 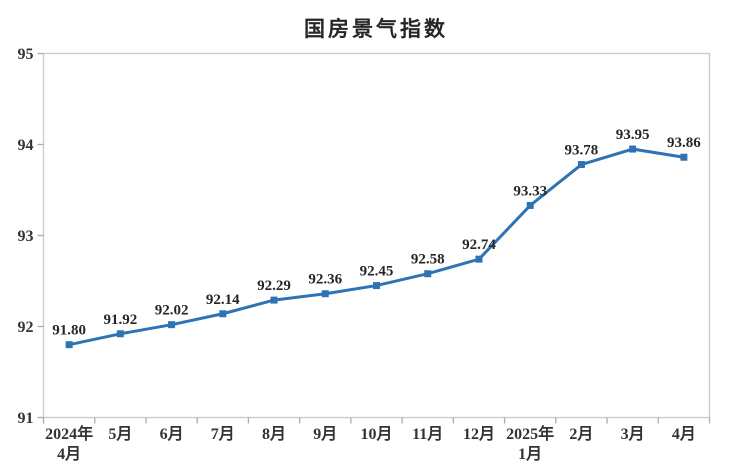 I want to click on x-axis-label: 7月, so click(x=223, y=434).